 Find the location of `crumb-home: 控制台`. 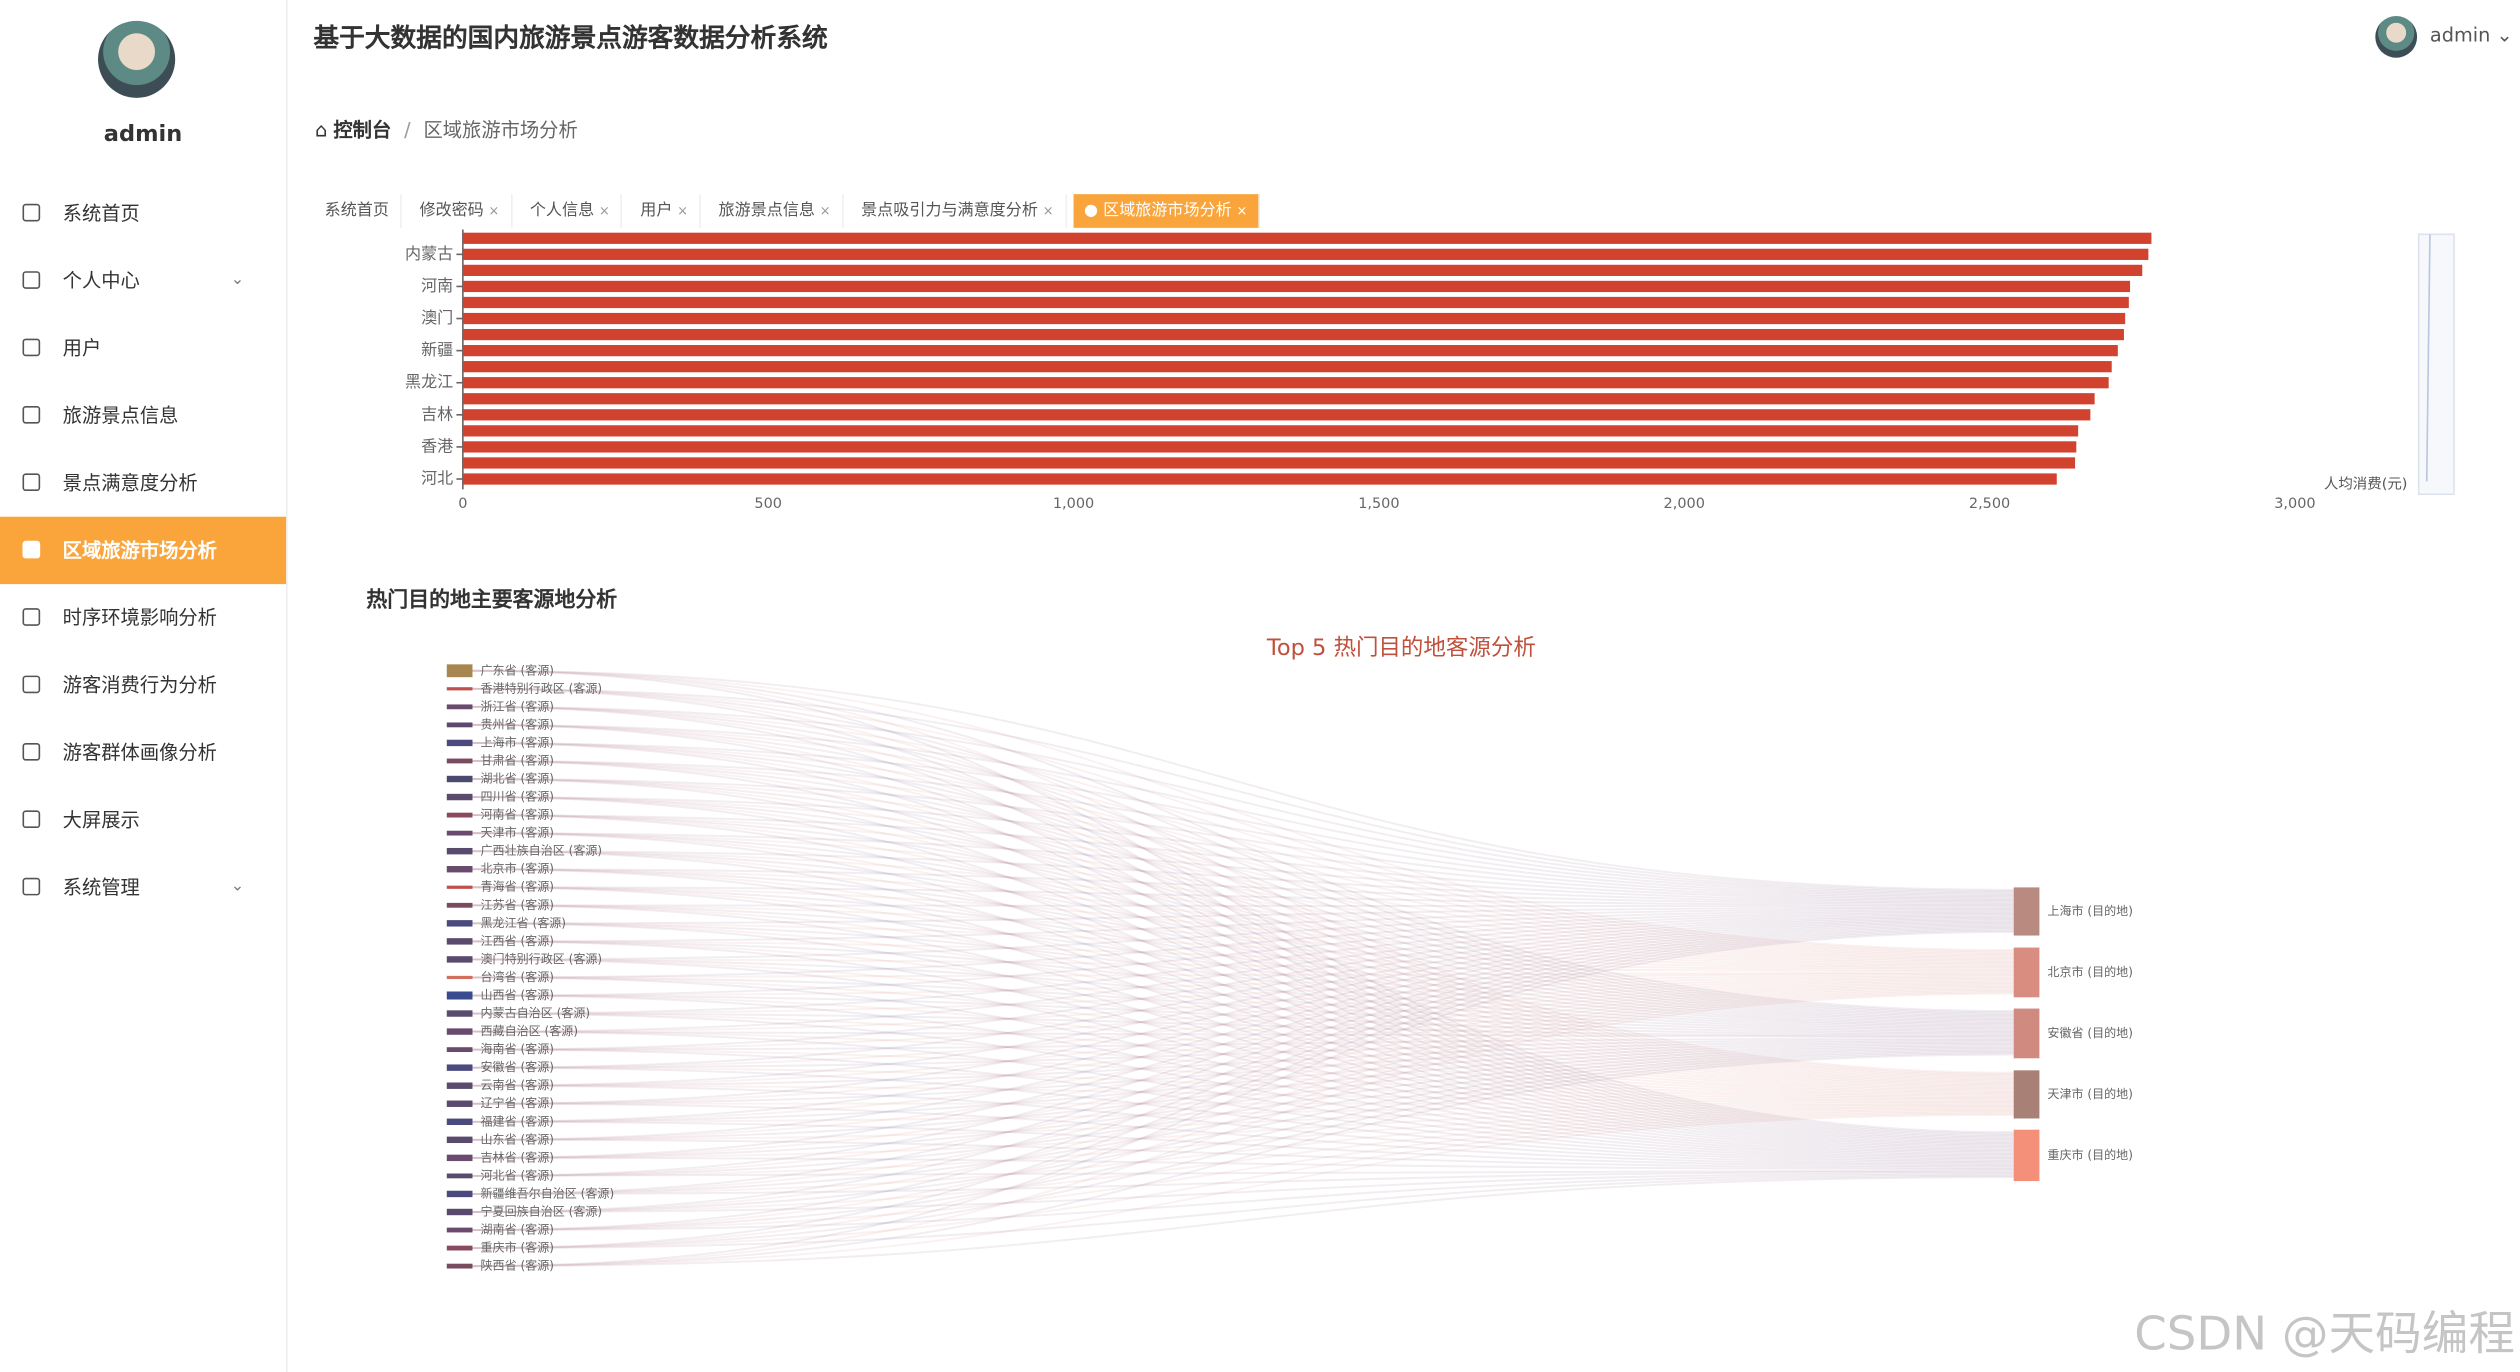

crumb-home: 控制台 is located at coordinates (362, 130).